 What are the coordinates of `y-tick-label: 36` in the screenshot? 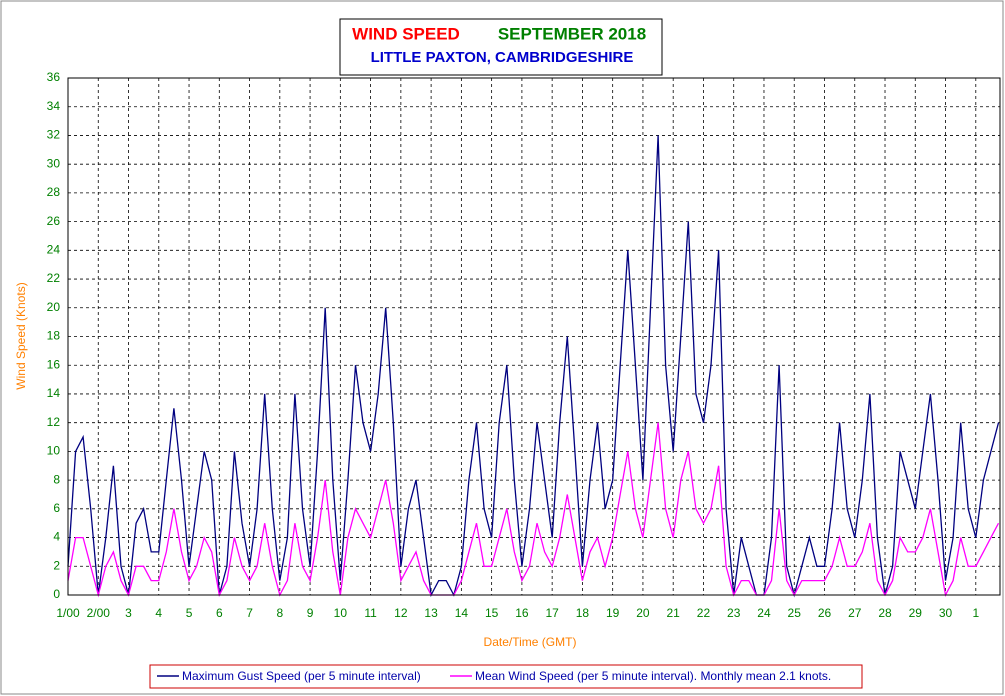 It's located at (54, 77).